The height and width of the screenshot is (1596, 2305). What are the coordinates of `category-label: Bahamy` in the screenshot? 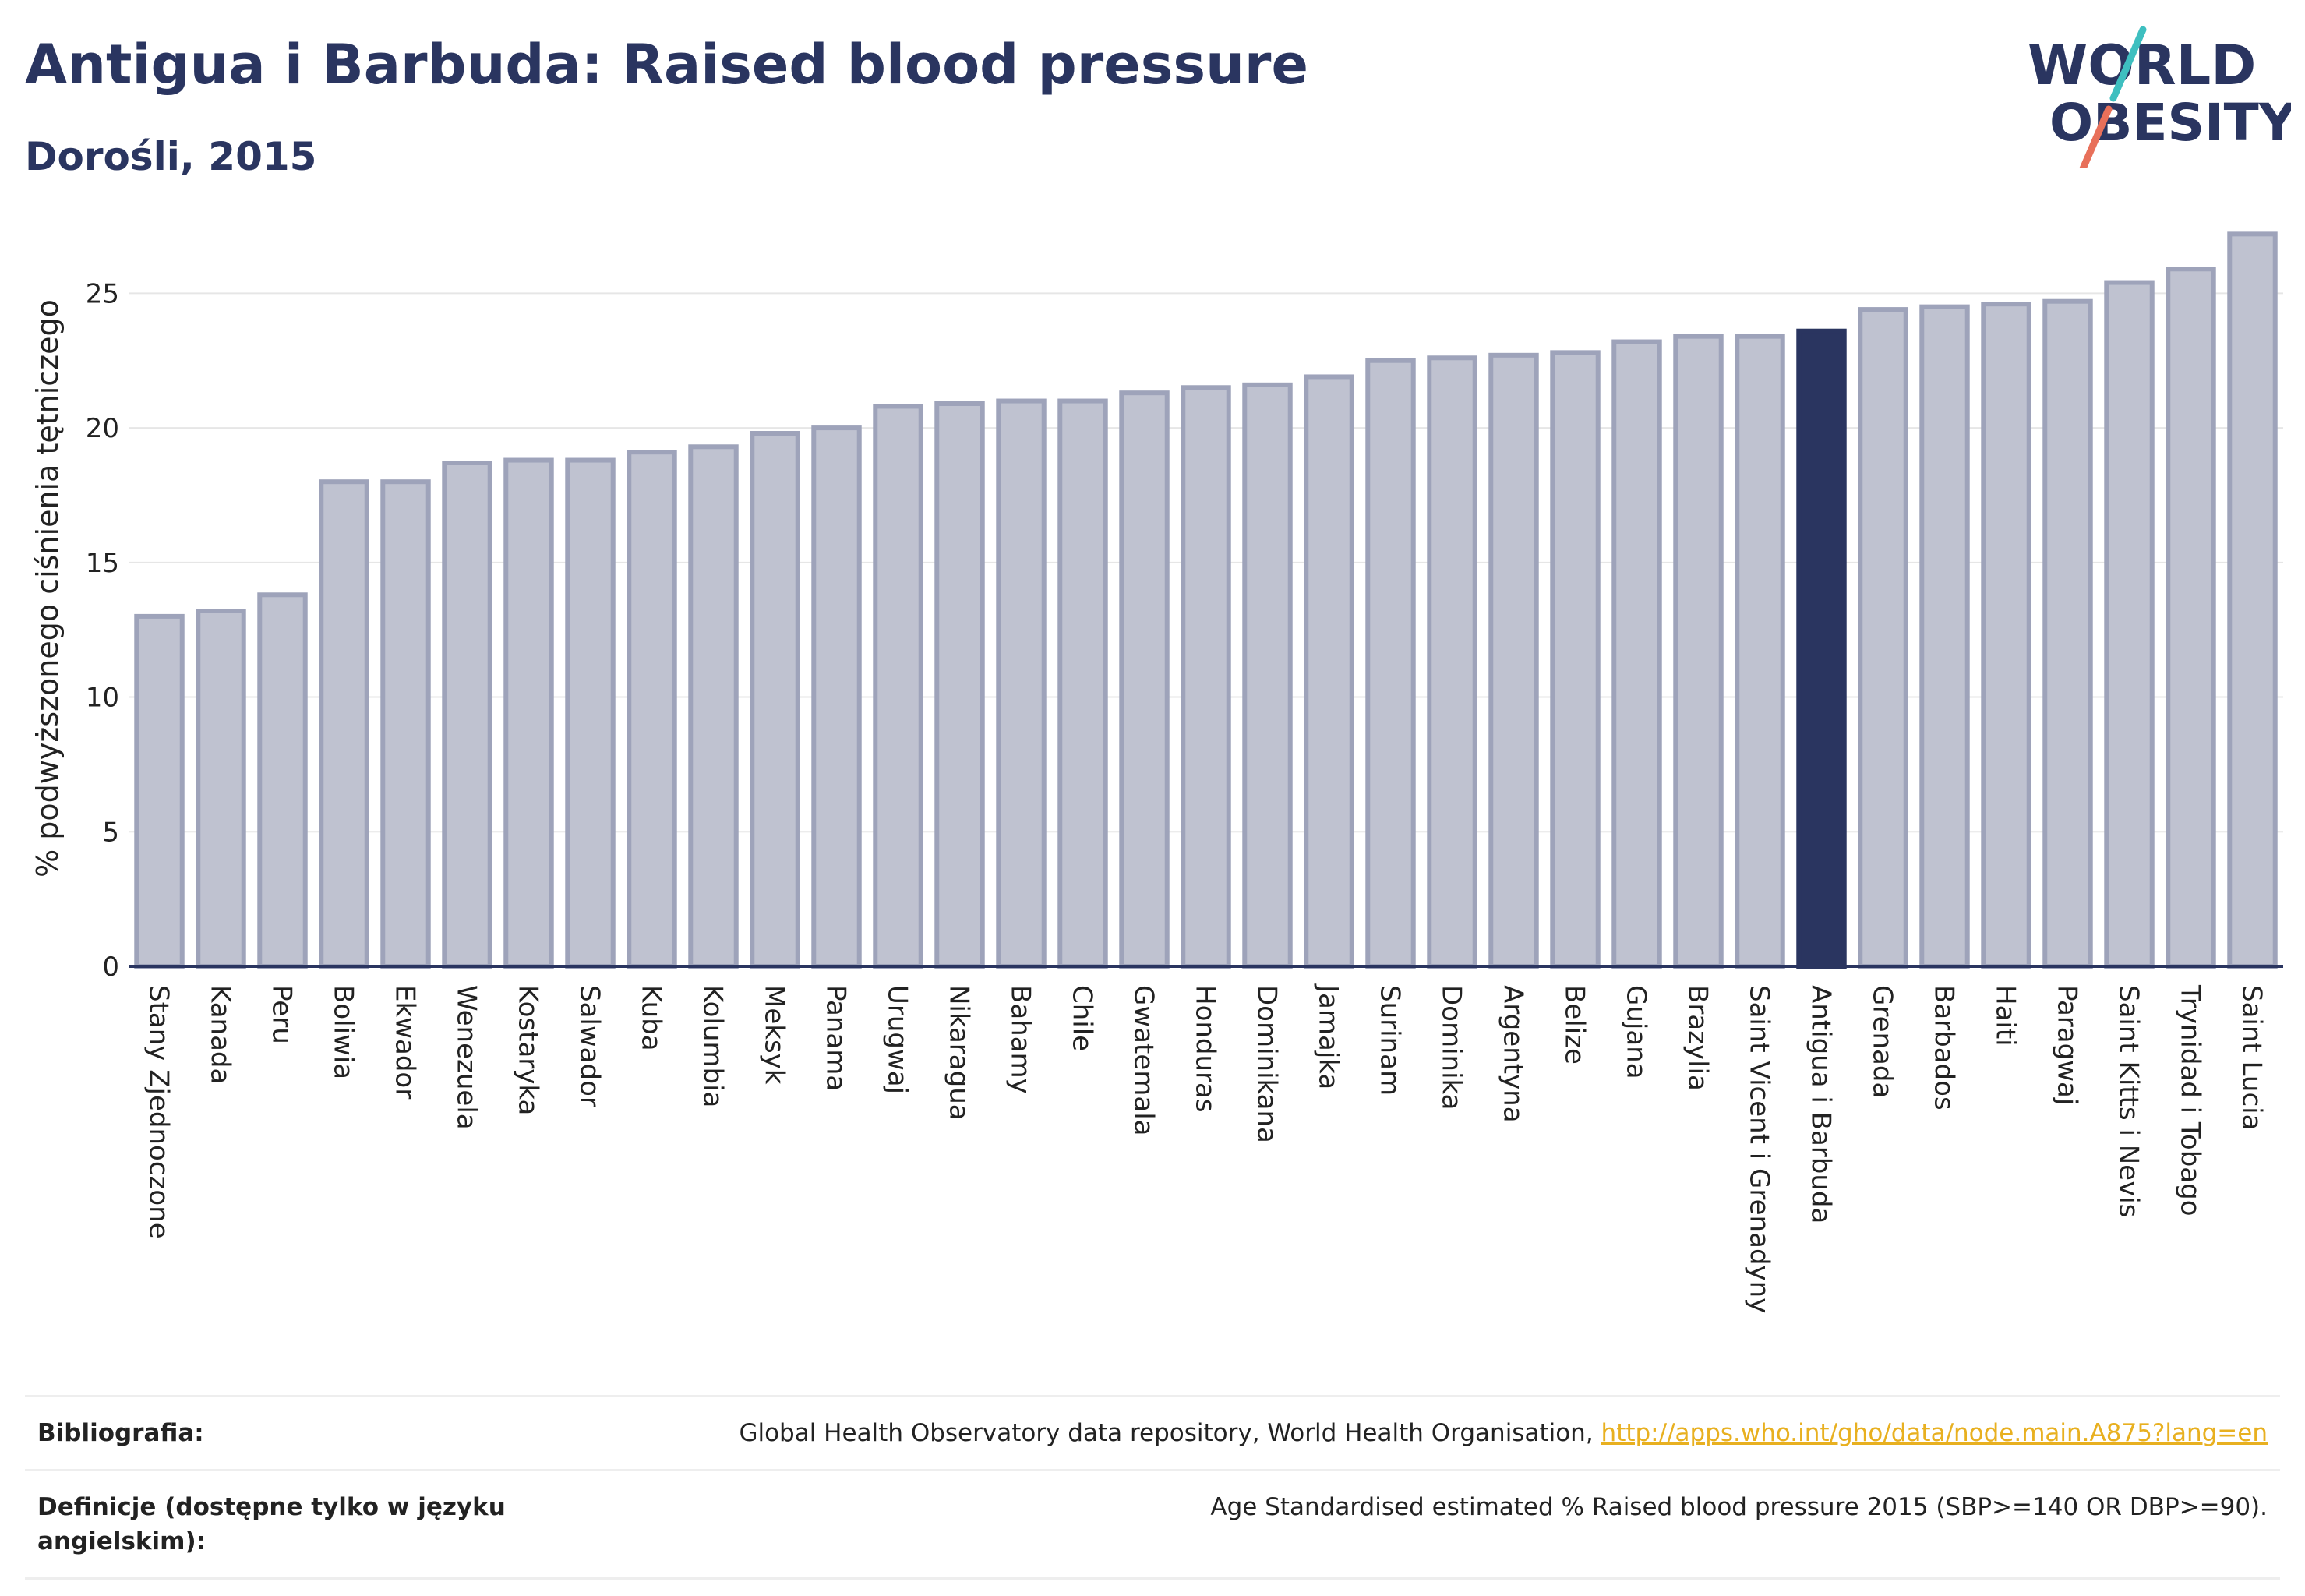 It's located at (1020, 1039).